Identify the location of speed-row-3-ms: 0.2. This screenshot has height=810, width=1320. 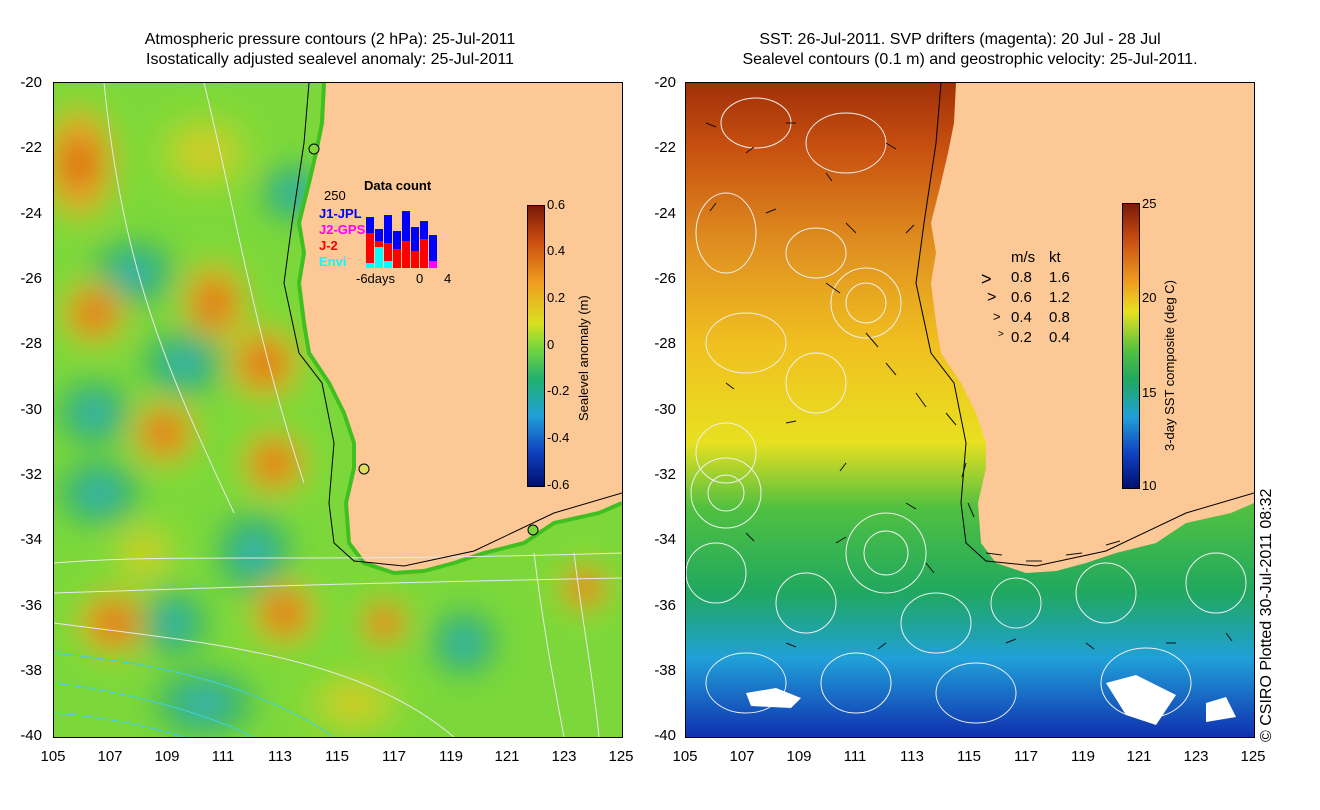
(1021, 337).